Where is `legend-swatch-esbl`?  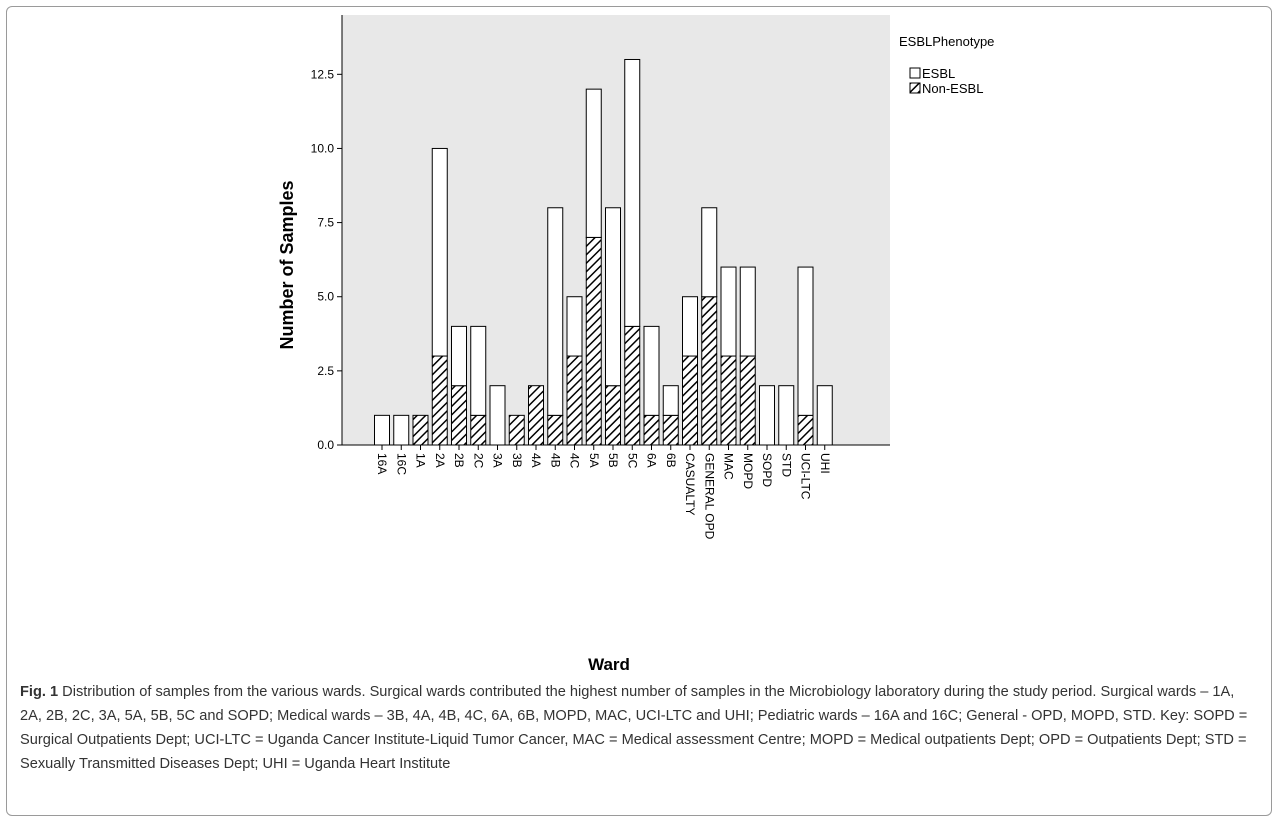 legend-swatch-esbl is located at coordinates (915, 73).